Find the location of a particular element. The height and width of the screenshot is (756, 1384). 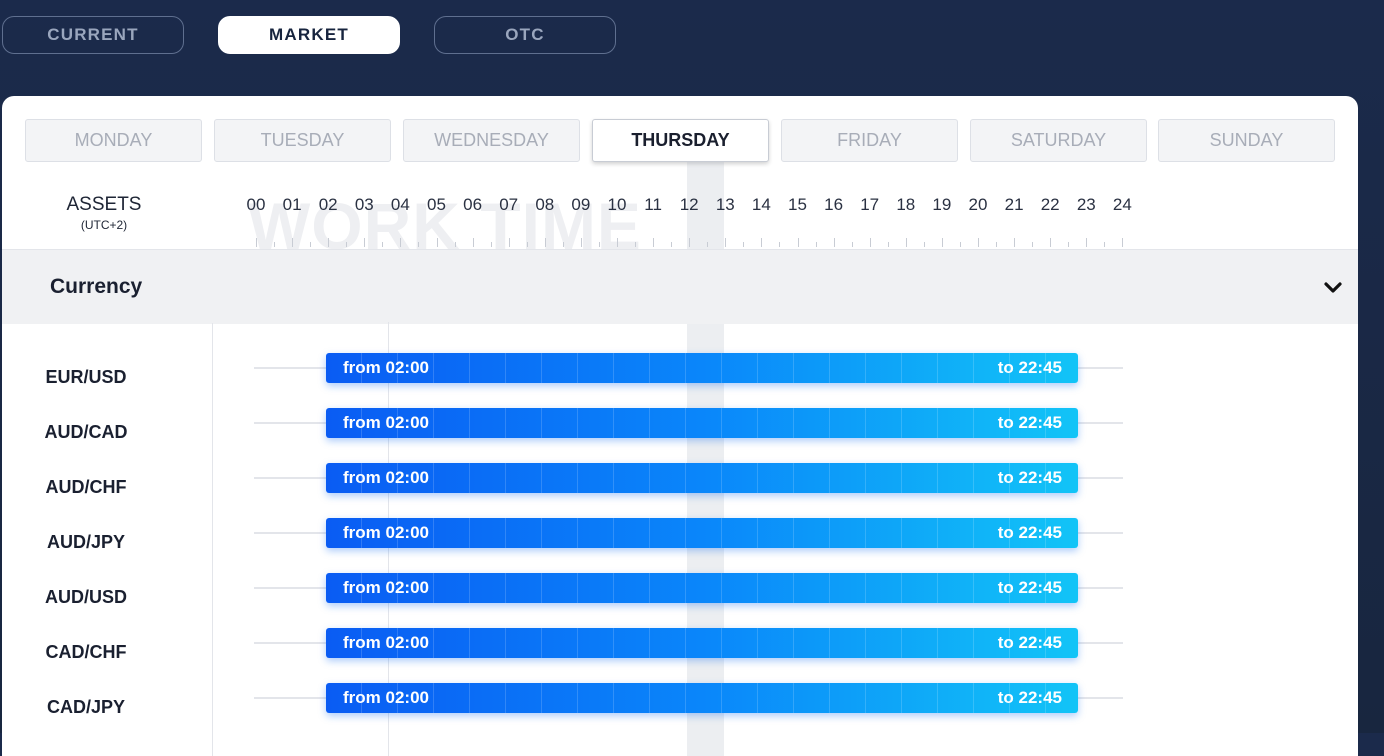

assets-column-header: ASSETS (UTC+2) is located at coordinates (104, 213).